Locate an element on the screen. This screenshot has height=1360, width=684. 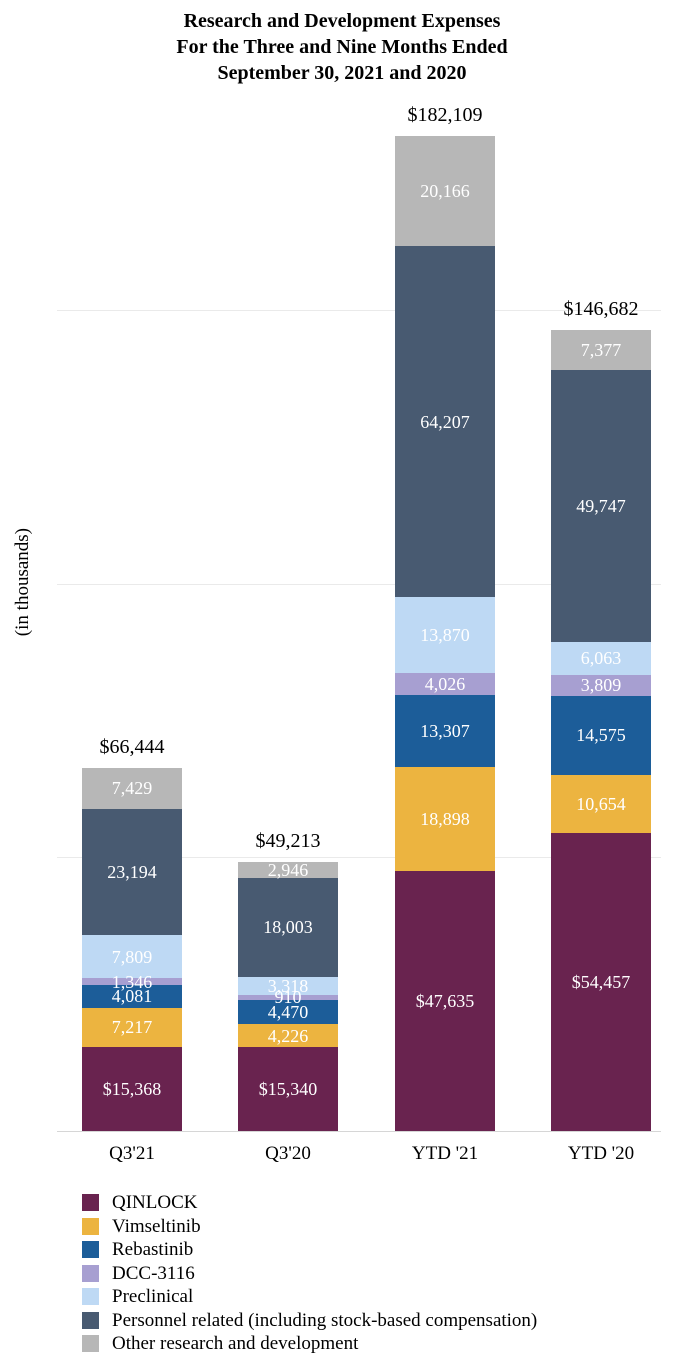
segment-value-label: 7,429 is located at coordinates (132, 788).